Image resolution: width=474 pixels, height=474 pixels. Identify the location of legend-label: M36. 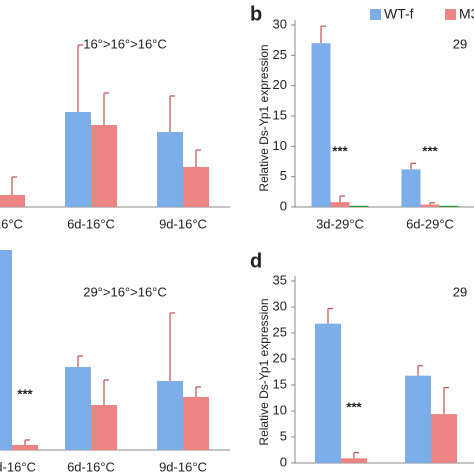
(466, 14).